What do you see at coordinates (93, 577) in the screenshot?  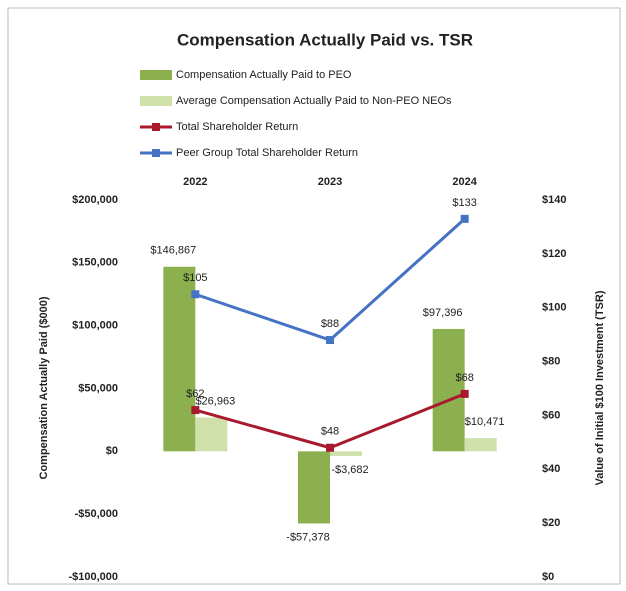 I see `y-tick-label: -$100,000` at bounding box center [93, 577].